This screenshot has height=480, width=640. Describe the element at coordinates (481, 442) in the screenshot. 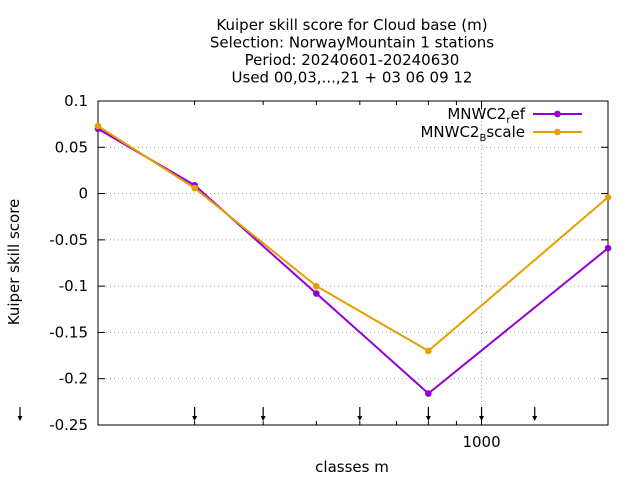

I see `x-tick-label: 1000` at that location.